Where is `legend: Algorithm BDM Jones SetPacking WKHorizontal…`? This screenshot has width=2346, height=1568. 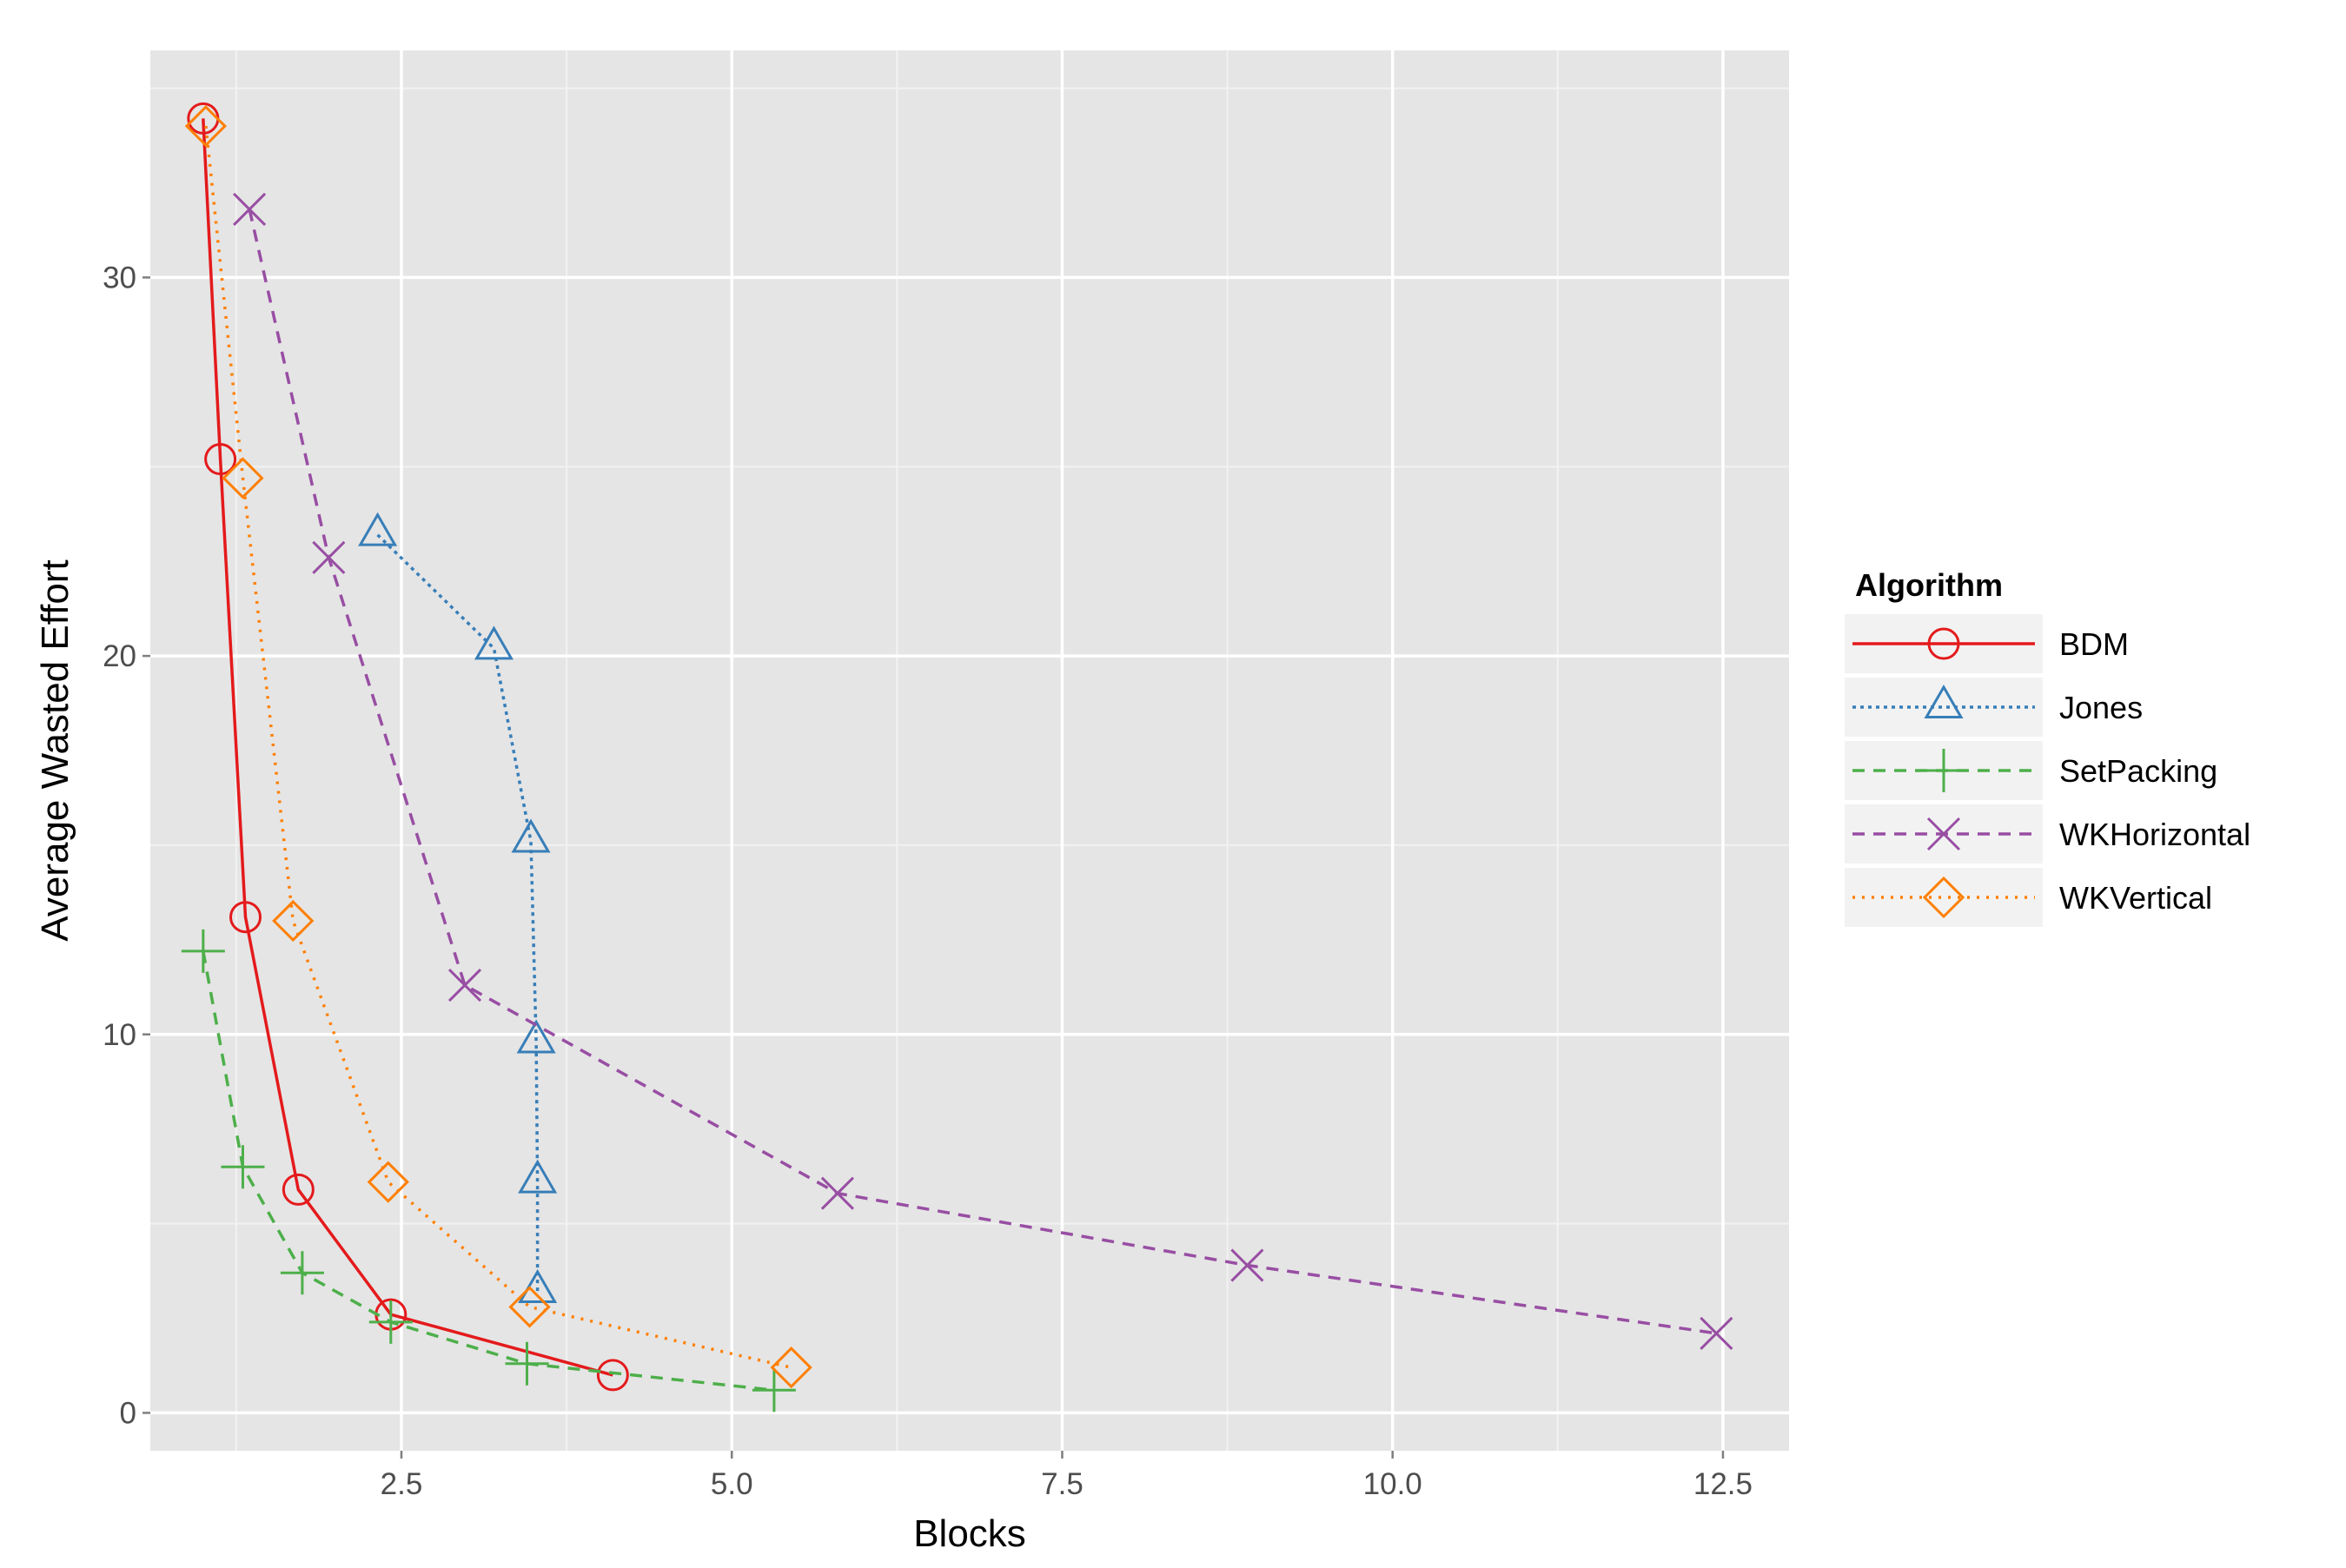 legend: Algorithm BDM Jones SetPacking WKHorizontal… is located at coordinates (2047, 748).